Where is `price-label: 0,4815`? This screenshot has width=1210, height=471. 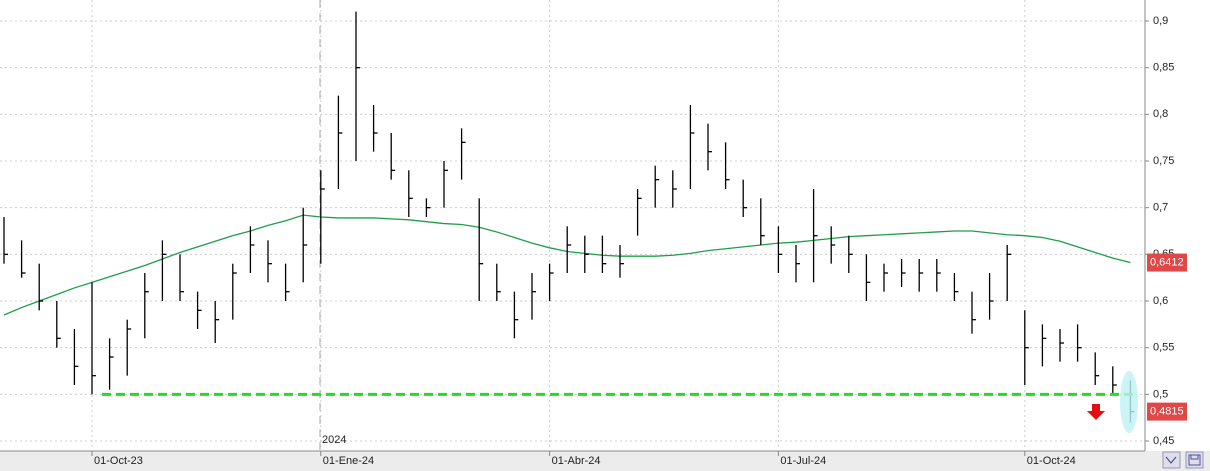 price-label: 0,4815 is located at coordinates (1167, 412).